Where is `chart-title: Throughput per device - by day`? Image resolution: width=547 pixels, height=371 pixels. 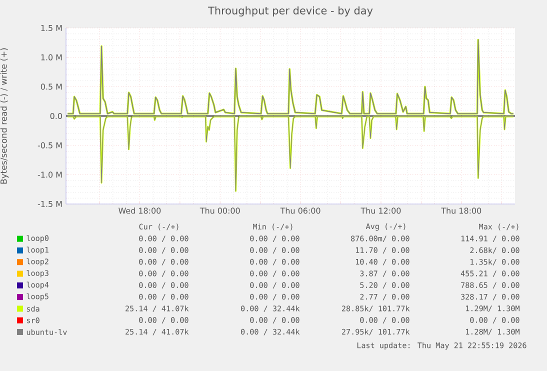
chart-title: Throughput per device - by day is located at coordinates (290, 11).